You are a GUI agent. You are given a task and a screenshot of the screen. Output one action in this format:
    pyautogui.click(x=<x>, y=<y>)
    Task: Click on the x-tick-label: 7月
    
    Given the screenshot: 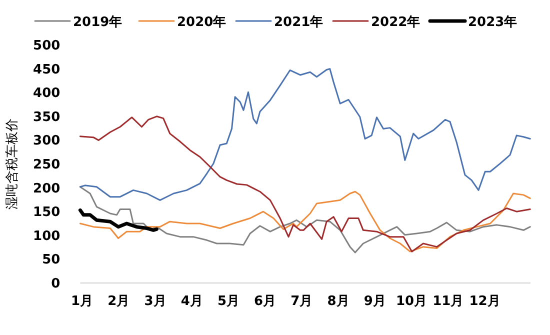 What is the action you would take?
    pyautogui.click(x=301, y=301)
    